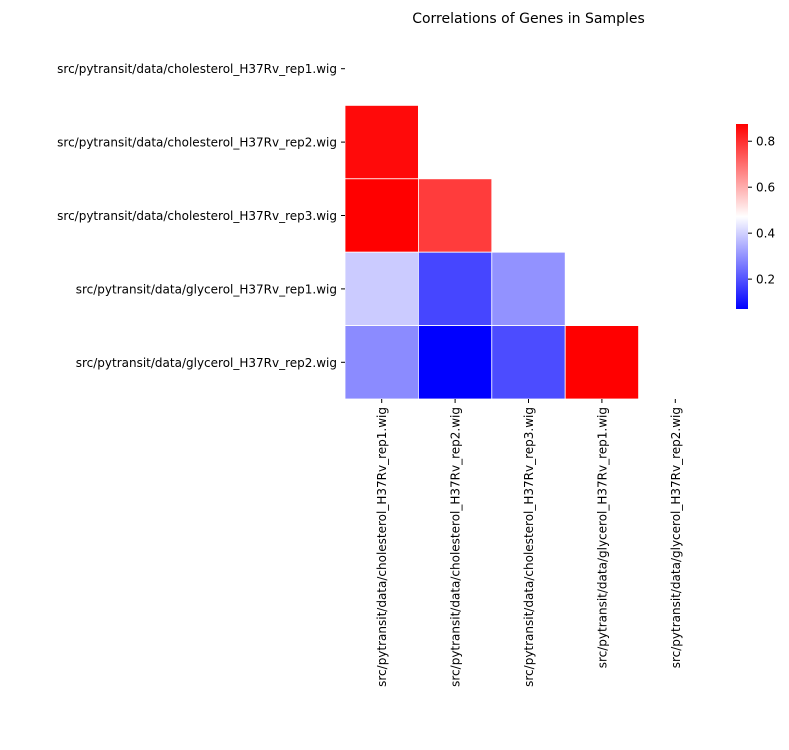 The width and height of the screenshot is (789, 750). Describe the element at coordinates (755, 216) in the screenshot. I see `colorbar: 0.2 0.4 0.6 0.8` at that location.